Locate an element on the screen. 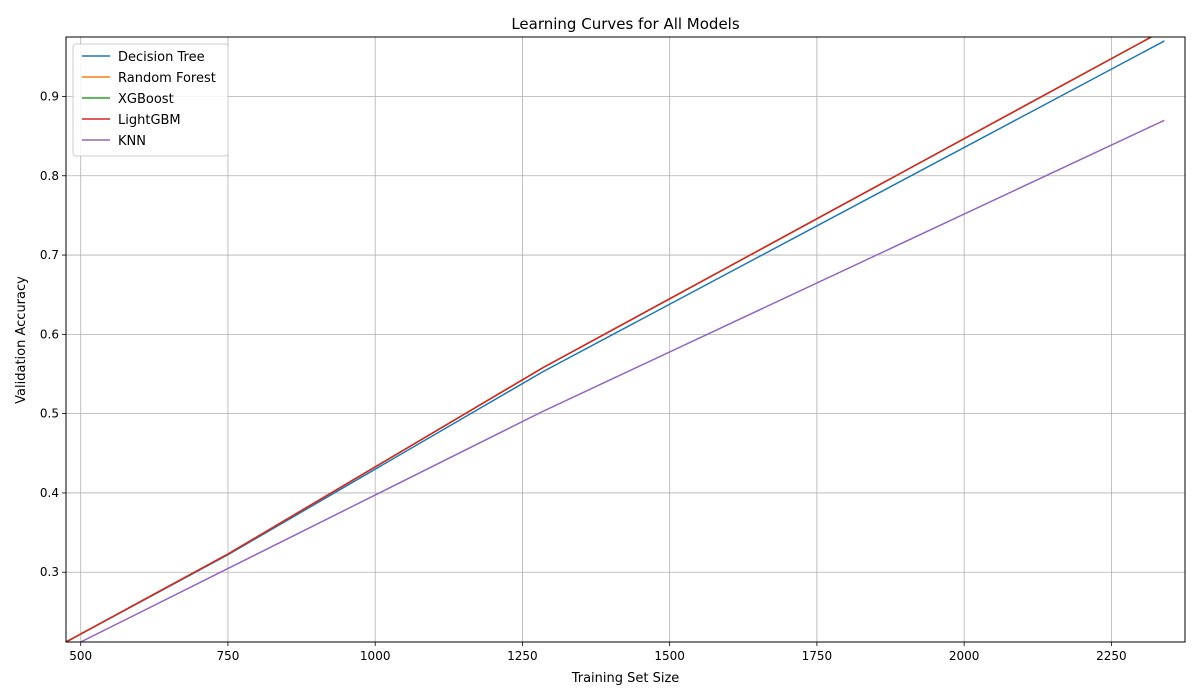 Image resolution: width=1200 pixels, height=700 pixels. x-tick-label: 1750 is located at coordinates (817, 656).